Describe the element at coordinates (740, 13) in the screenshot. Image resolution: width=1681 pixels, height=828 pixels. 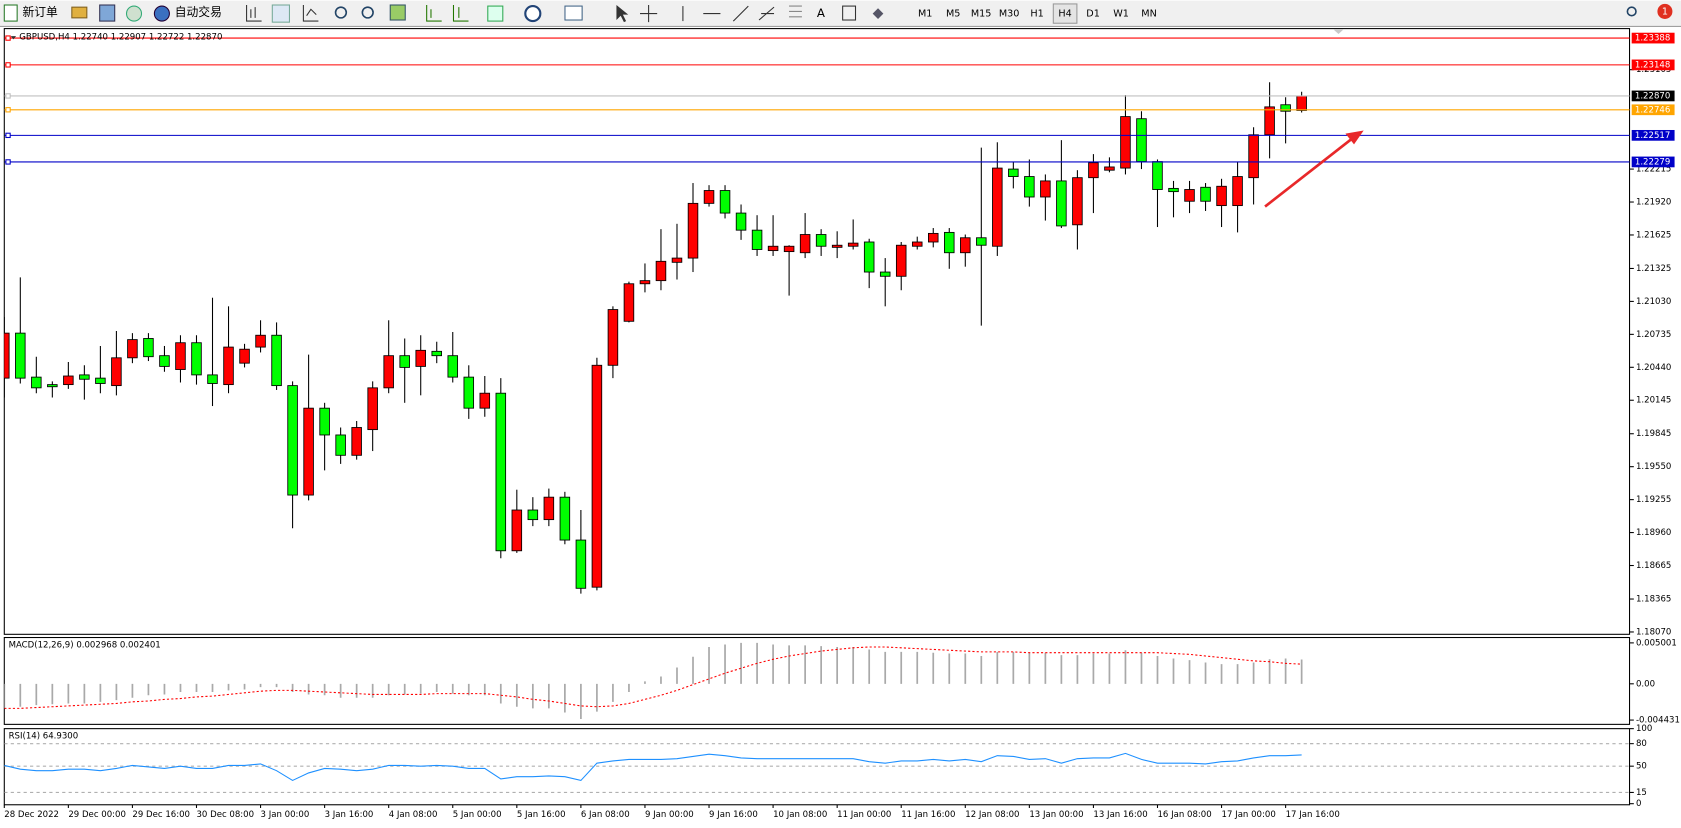
I see `trendline-tool` at that location.